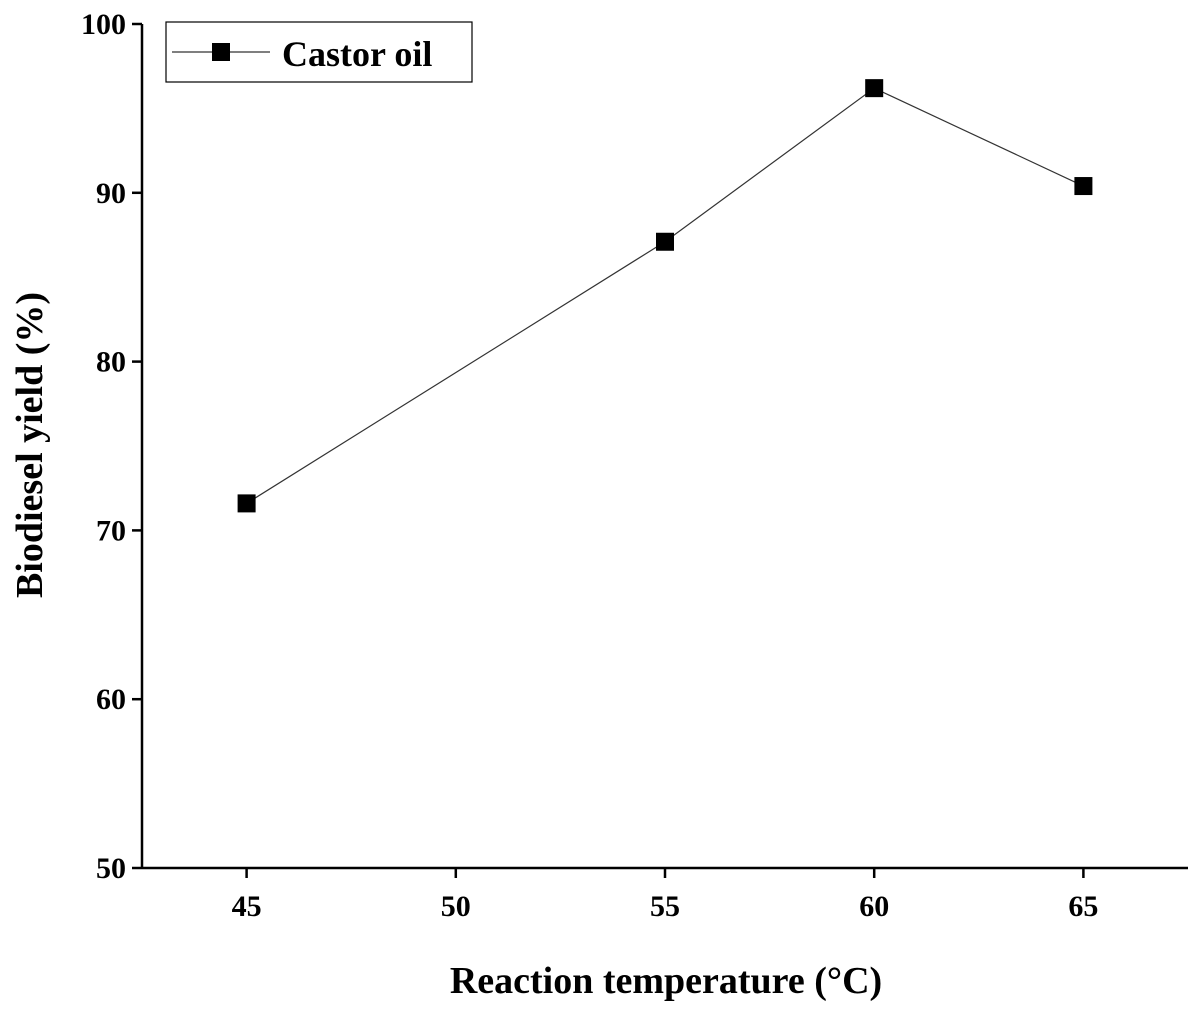 The image size is (1200, 1010). I want to click on legend: Castor oil, so click(319, 52).